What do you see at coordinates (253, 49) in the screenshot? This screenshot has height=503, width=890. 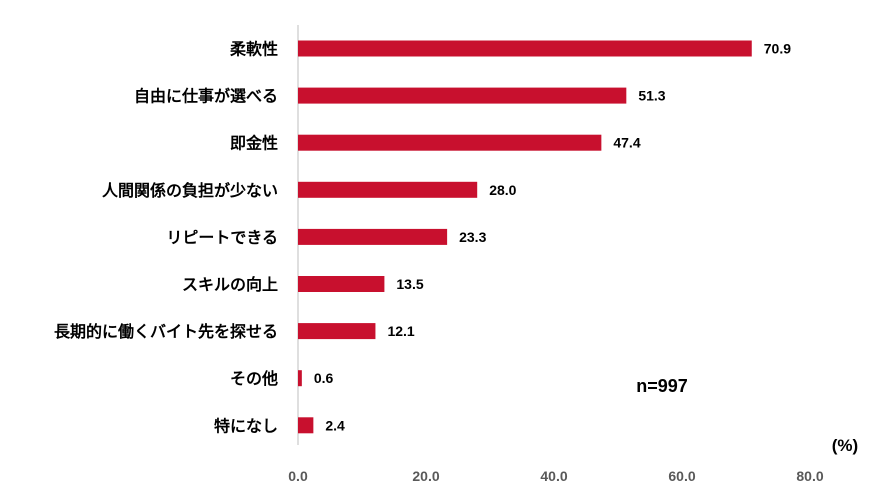 I see `category-label: 柔軟性` at bounding box center [253, 49].